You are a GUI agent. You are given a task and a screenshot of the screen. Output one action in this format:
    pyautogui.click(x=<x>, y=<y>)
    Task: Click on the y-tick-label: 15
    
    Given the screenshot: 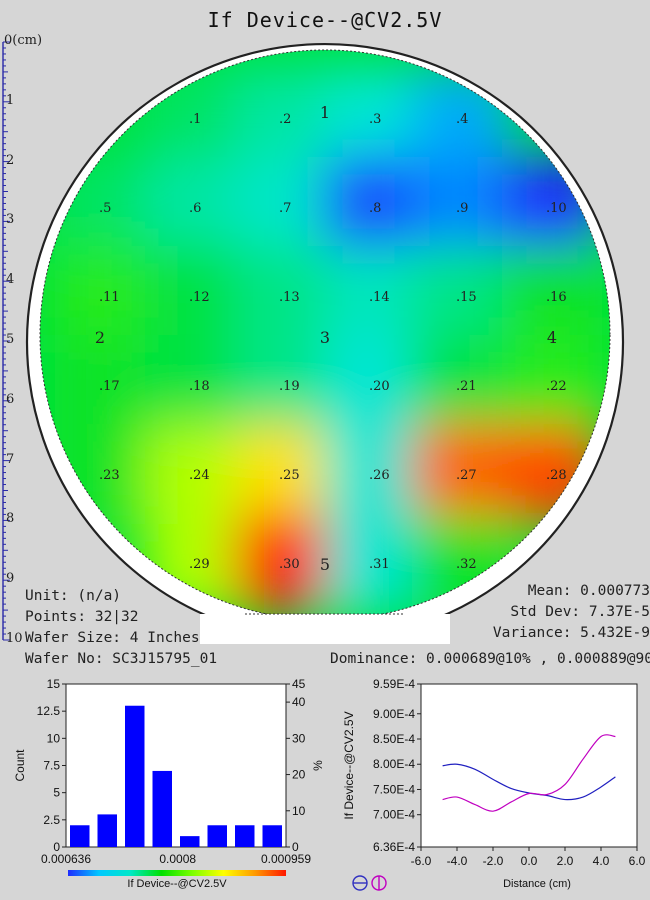 What is the action you would take?
    pyautogui.click(x=54, y=684)
    